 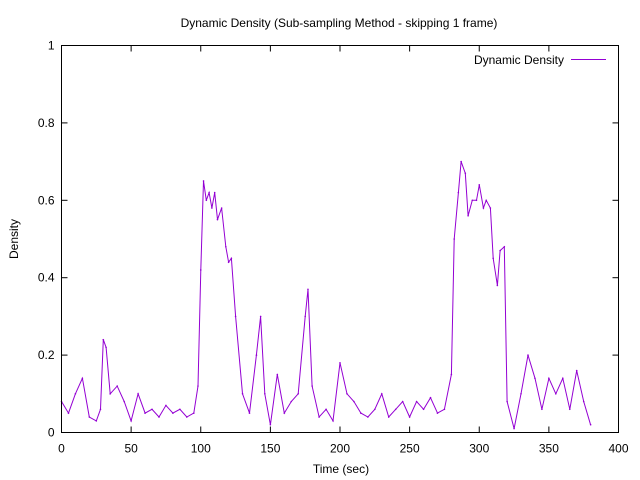 What do you see at coordinates (51, 433) in the screenshot?
I see `y-tick-label: 0` at bounding box center [51, 433].